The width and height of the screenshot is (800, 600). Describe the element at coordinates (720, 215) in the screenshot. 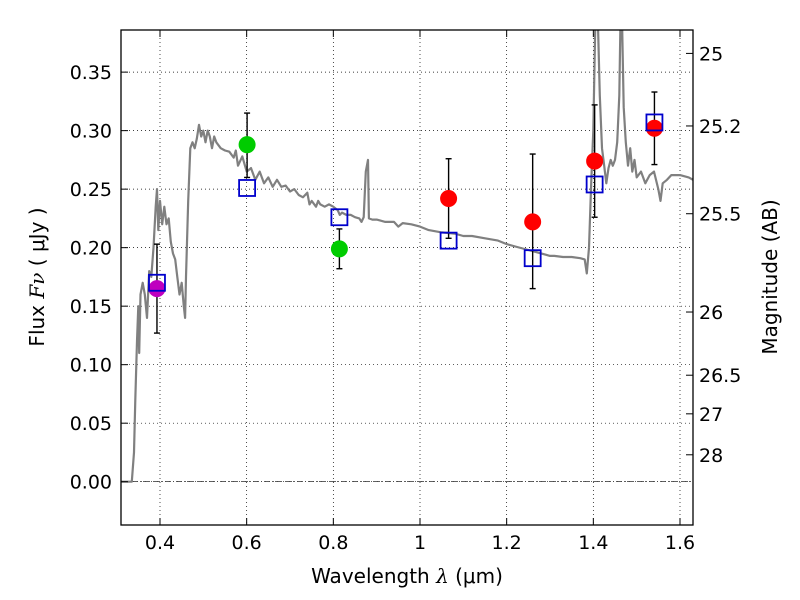

I see `y2-tick-label: 25.5` at that location.